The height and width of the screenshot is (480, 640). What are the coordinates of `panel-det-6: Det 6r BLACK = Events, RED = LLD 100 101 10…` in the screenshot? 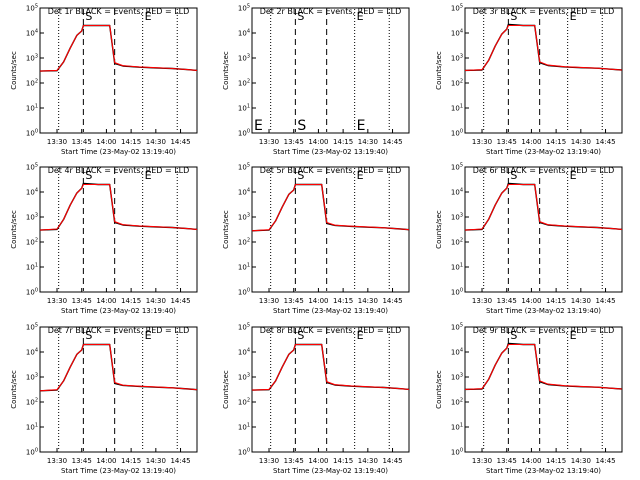 It's located at (529, 239).